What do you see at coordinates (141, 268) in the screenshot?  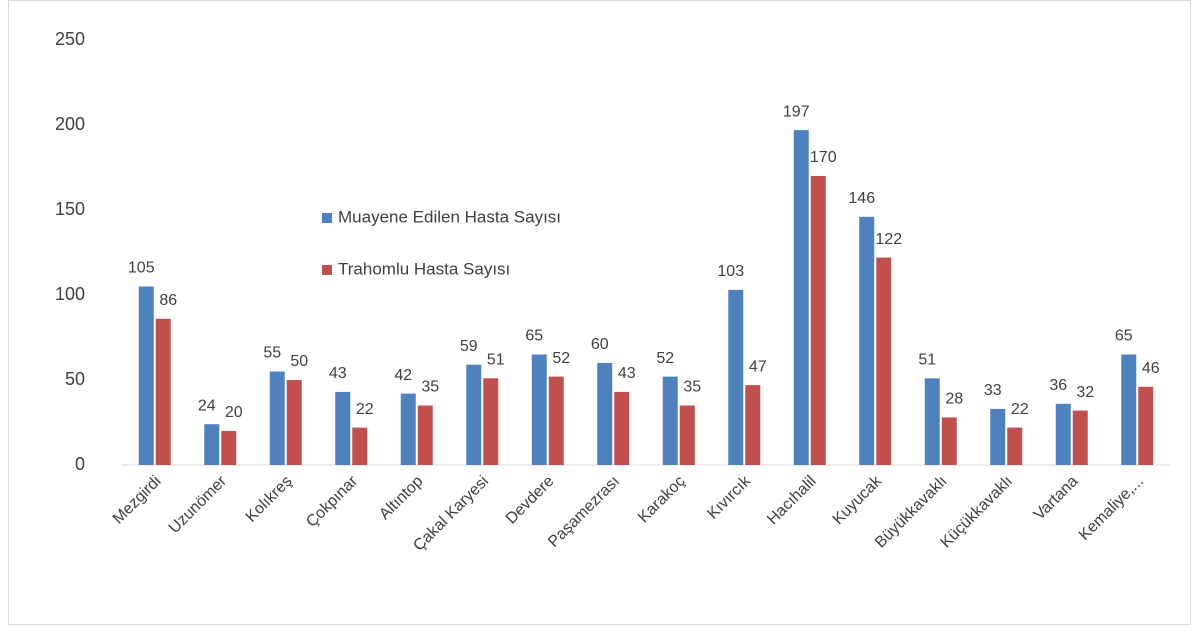 I see `data-label: 105` at bounding box center [141, 268].